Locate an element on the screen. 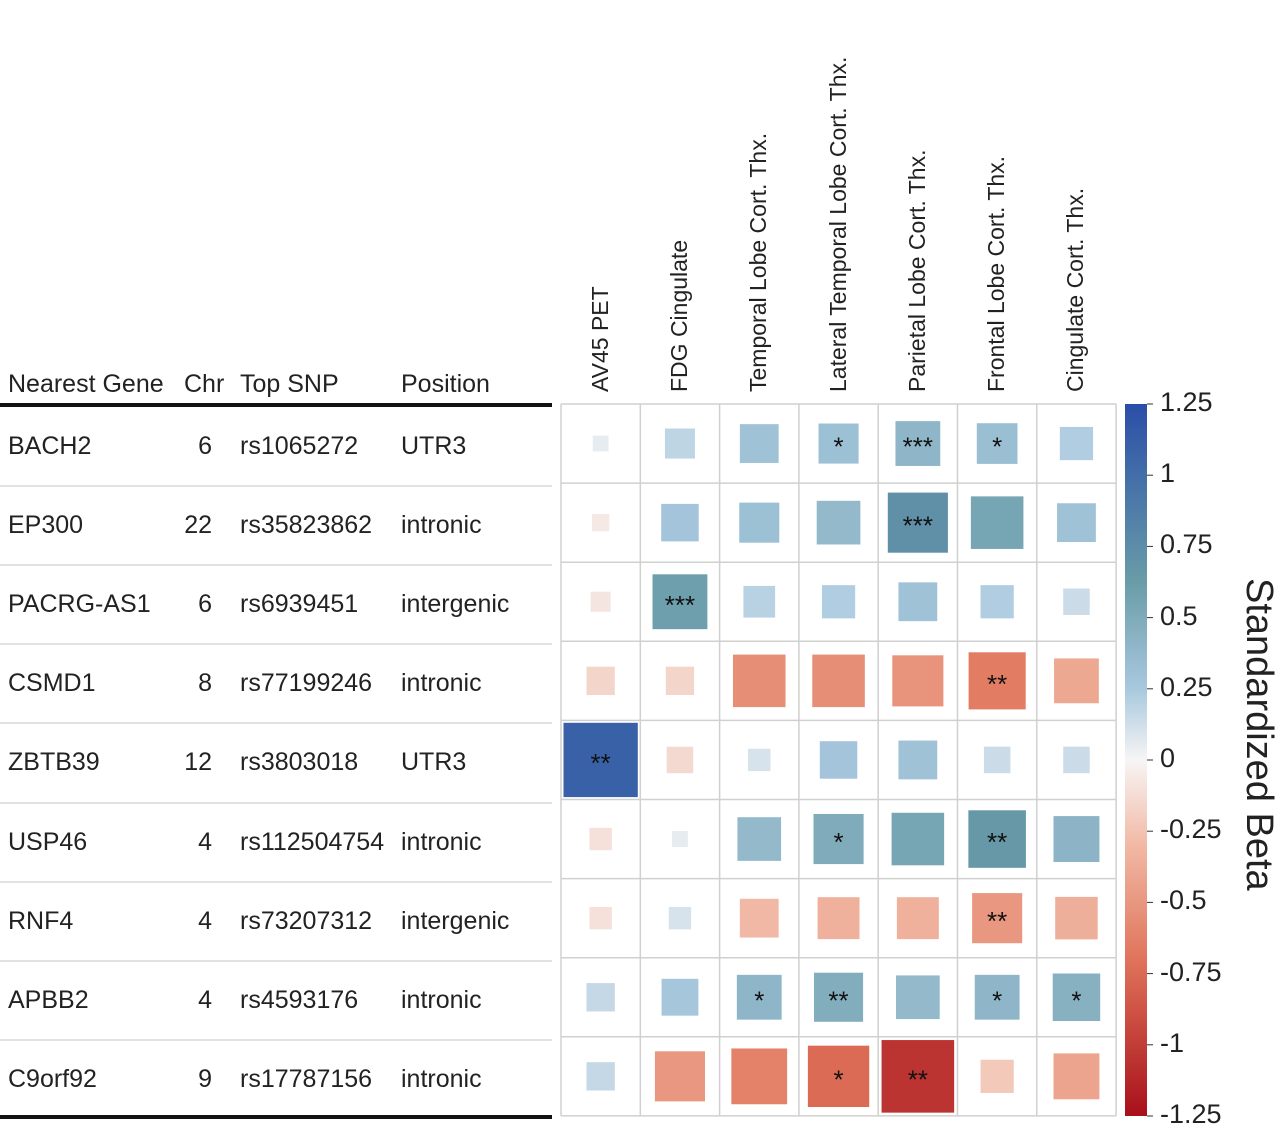 The image size is (1280, 1131). gene-cell: C9orf92 is located at coordinates (52, 1078).